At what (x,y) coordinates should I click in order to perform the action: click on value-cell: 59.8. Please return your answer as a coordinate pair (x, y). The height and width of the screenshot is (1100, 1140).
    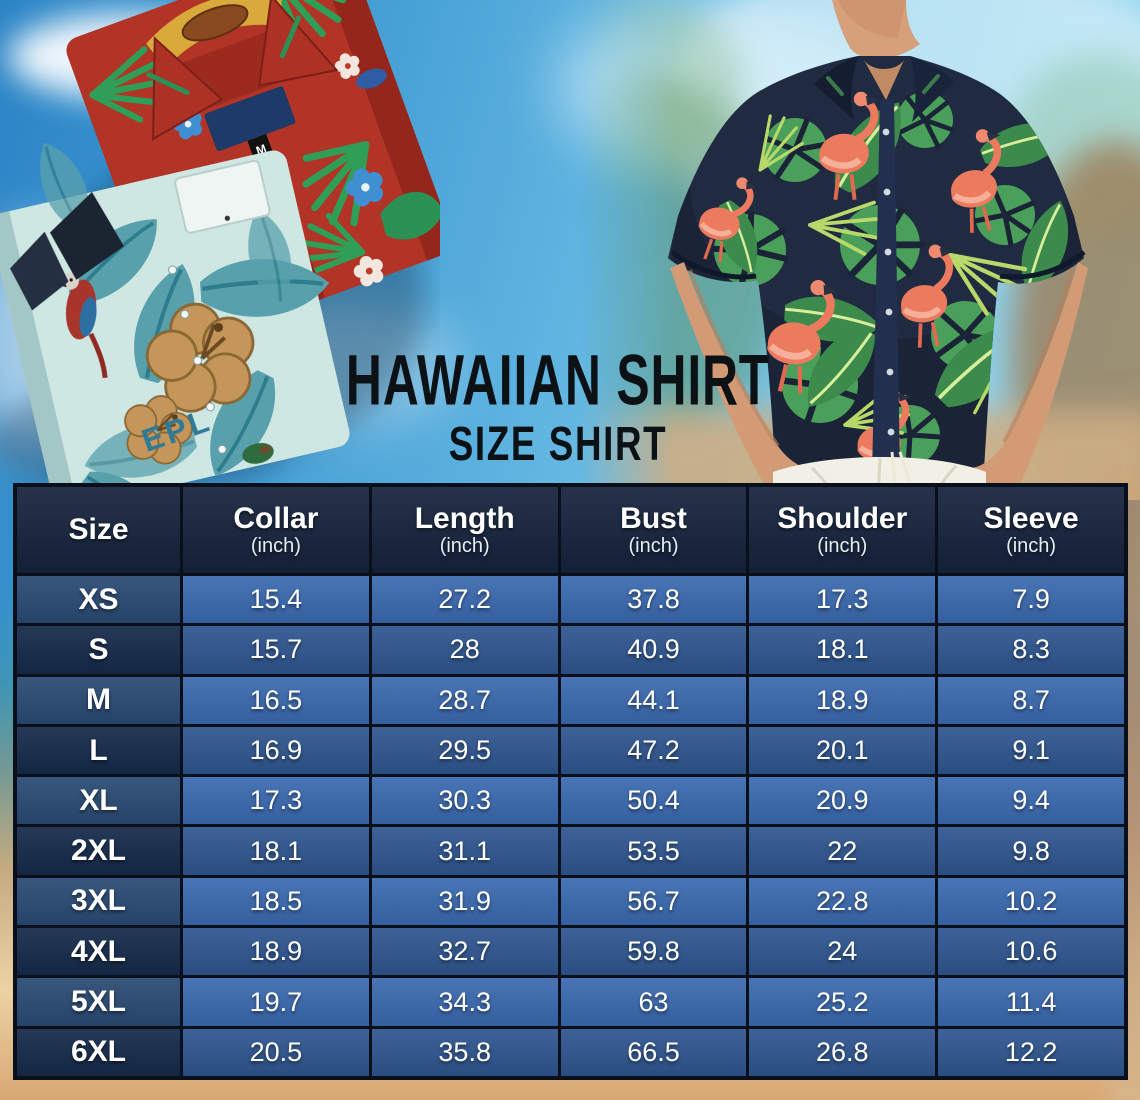
    Looking at the image, I should click on (653, 952).